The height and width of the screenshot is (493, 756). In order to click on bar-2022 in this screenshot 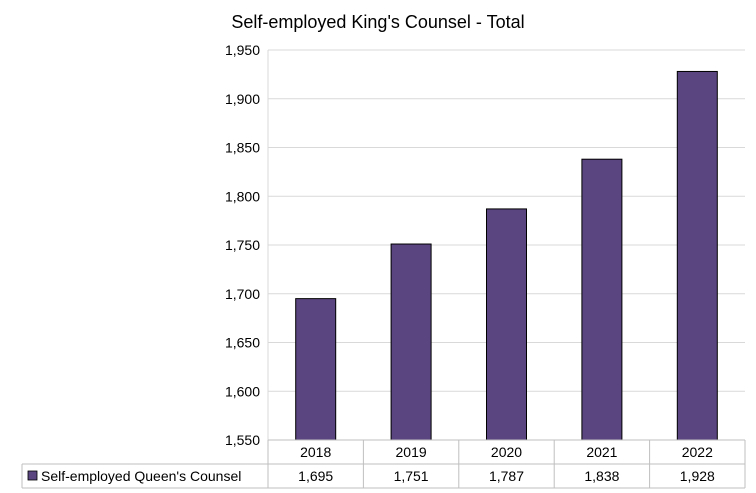, I will do `click(697, 255)`.